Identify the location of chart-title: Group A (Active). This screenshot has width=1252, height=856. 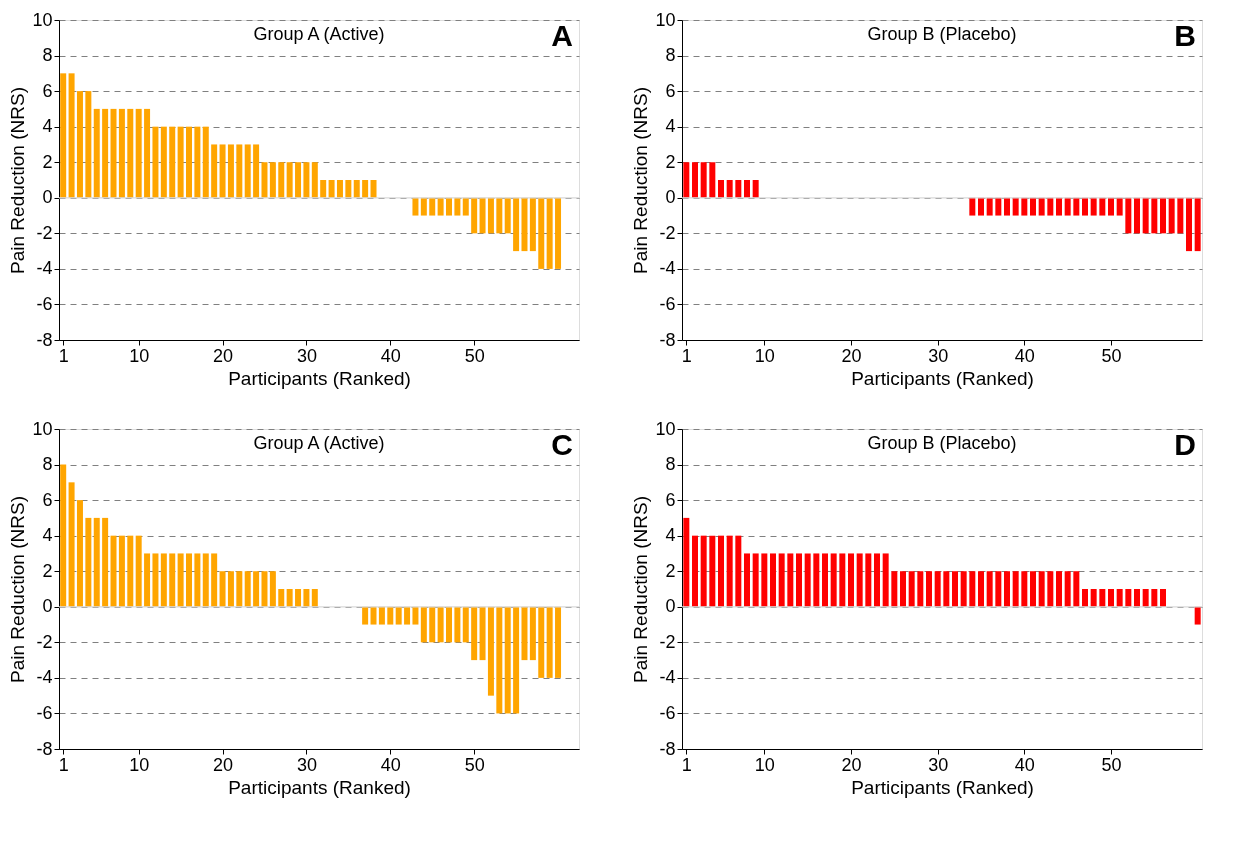
(319, 34).